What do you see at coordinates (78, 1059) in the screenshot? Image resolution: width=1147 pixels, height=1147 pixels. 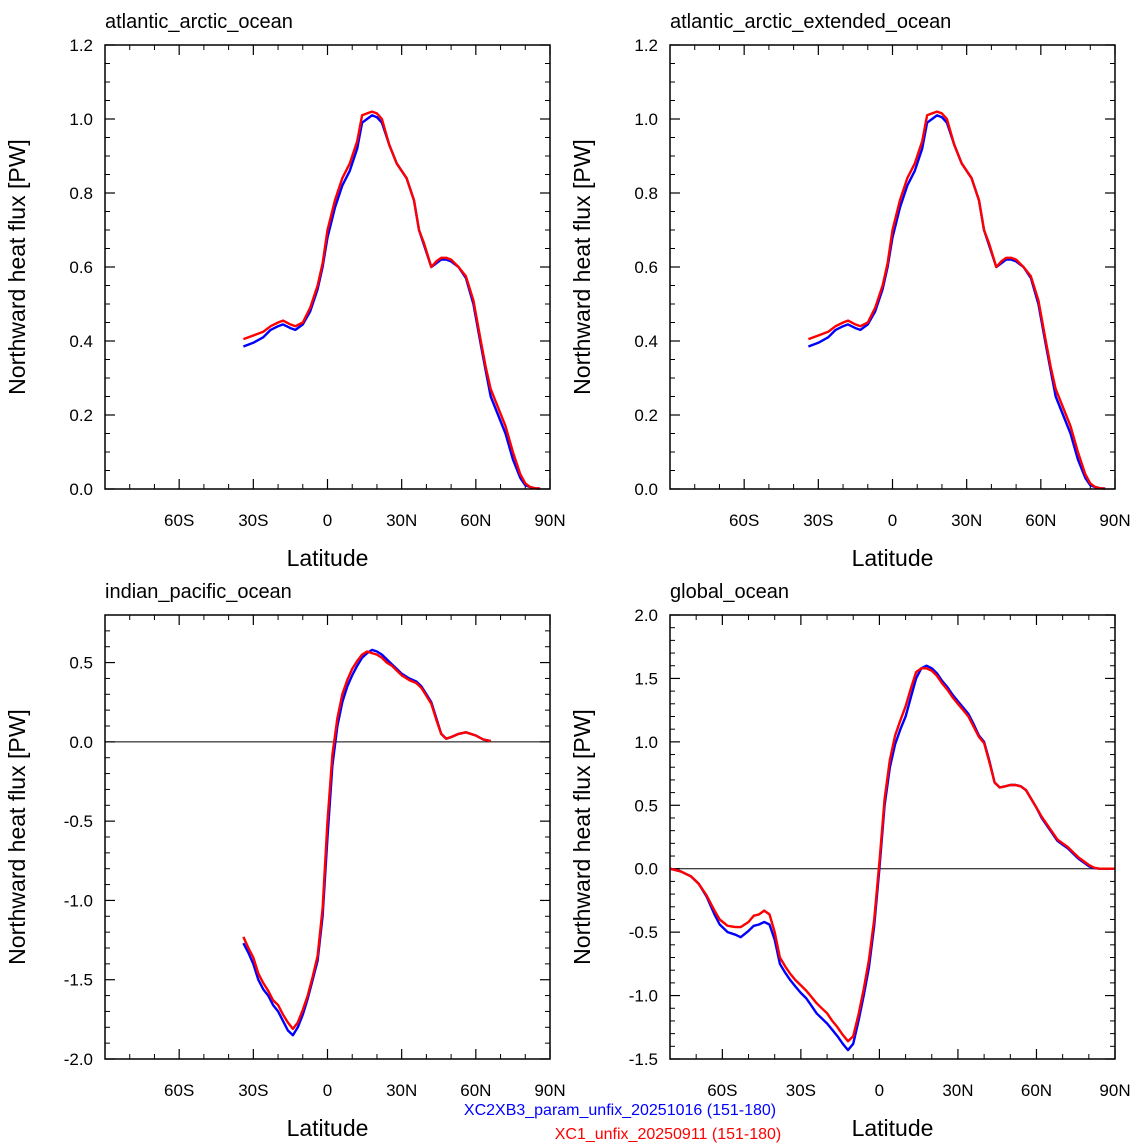 I see `y-tick-label: -2.0` at bounding box center [78, 1059].